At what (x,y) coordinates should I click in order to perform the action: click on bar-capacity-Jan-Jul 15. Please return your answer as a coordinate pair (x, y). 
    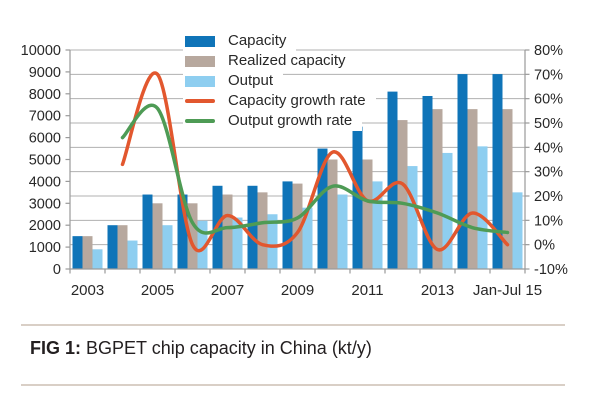
    Looking at the image, I should click on (497, 171).